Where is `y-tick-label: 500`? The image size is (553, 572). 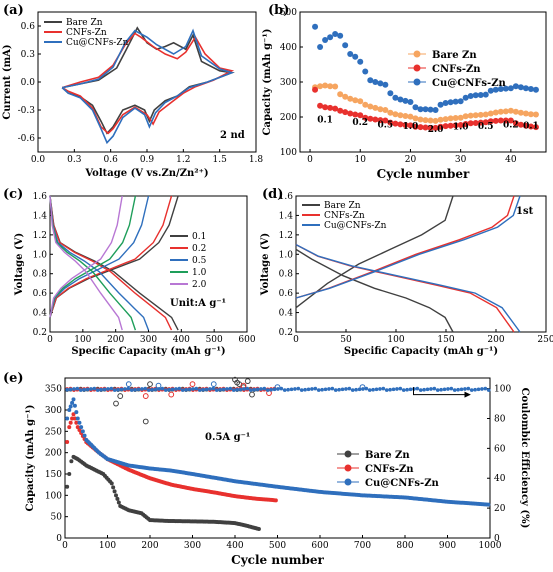
y-tick-label: 500 is located at coordinates (288, 13).